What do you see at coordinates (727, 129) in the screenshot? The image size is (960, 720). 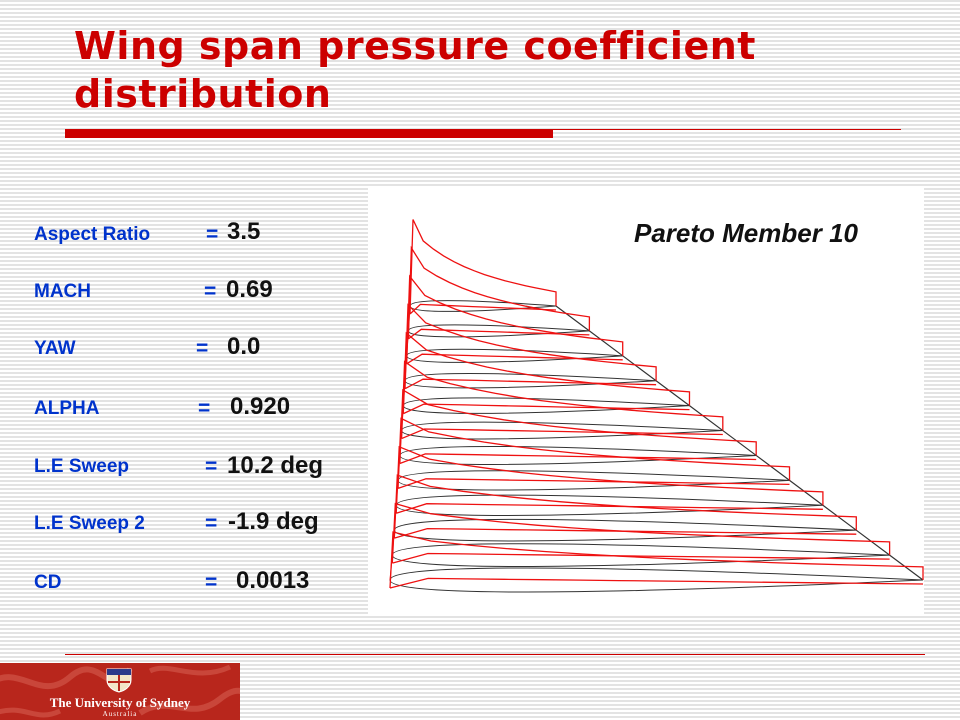 I see `title-underline-thin` at bounding box center [727, 129].